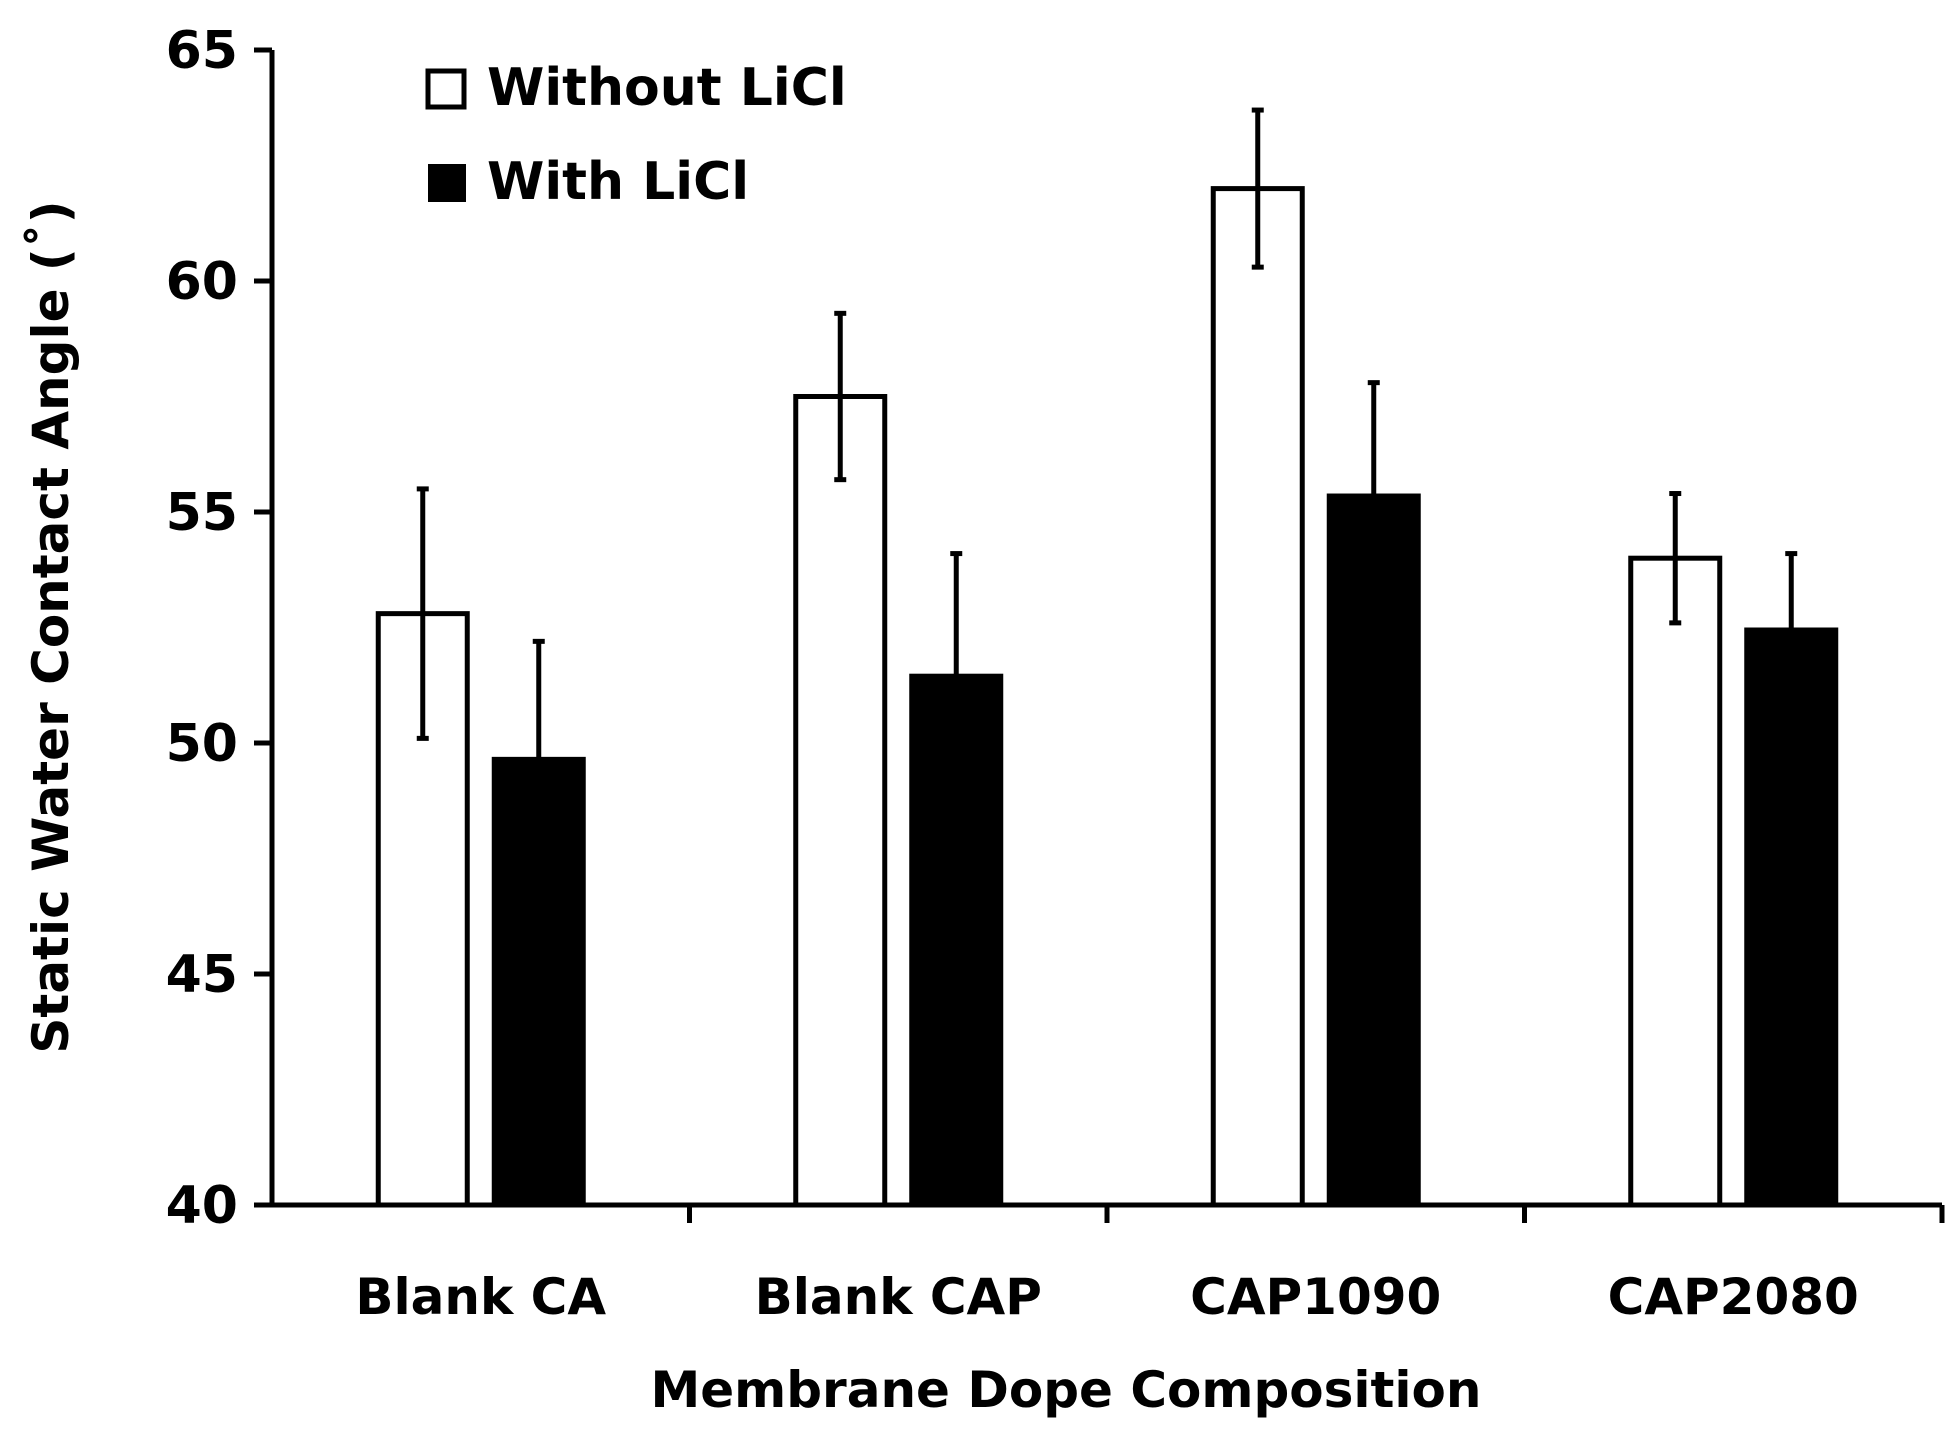  I want to click on legend-label-with-licl: With LiCl, so click(618, 182).